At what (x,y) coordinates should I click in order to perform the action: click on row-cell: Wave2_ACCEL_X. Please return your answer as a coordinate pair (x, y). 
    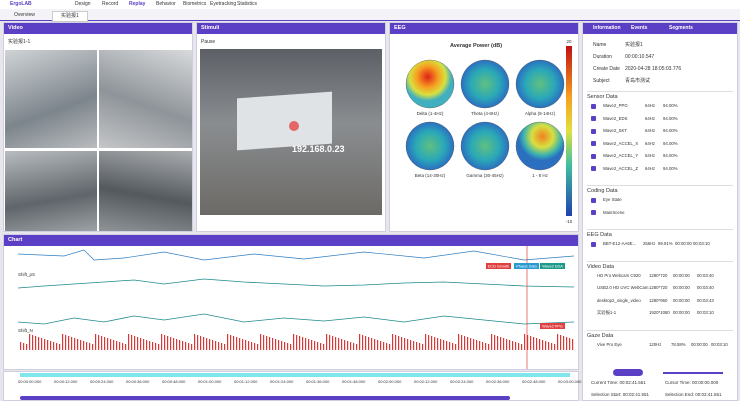
    Looking at the image, I should click on (621, 143).